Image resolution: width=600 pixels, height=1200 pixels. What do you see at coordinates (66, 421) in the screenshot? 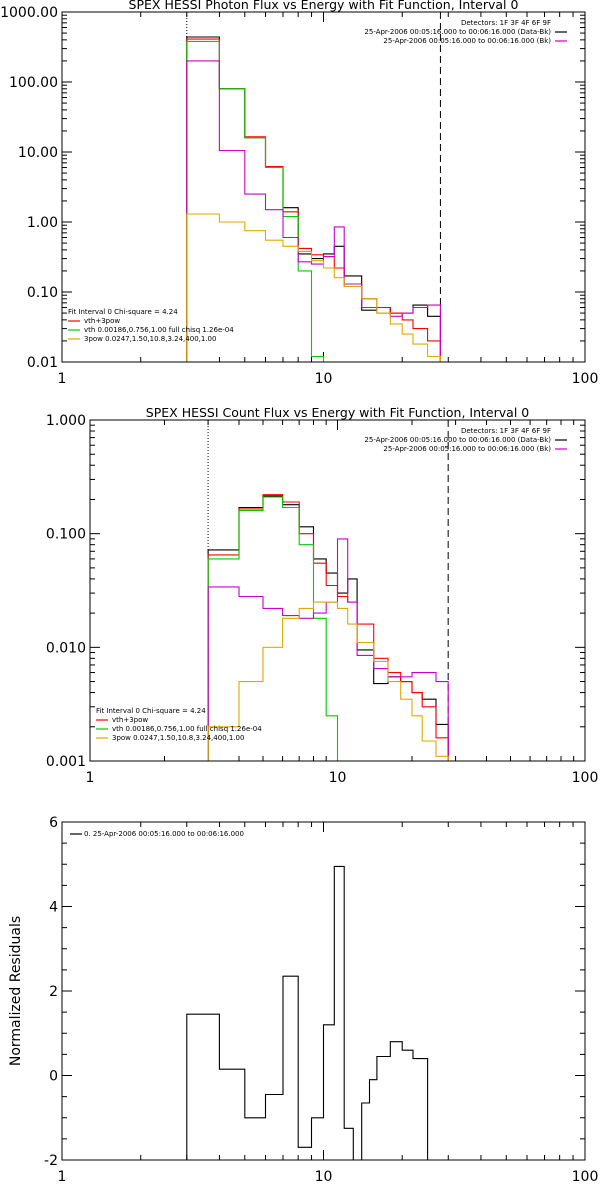
I see `y-tick-label: 1.000` at bounding box center [66, 421].